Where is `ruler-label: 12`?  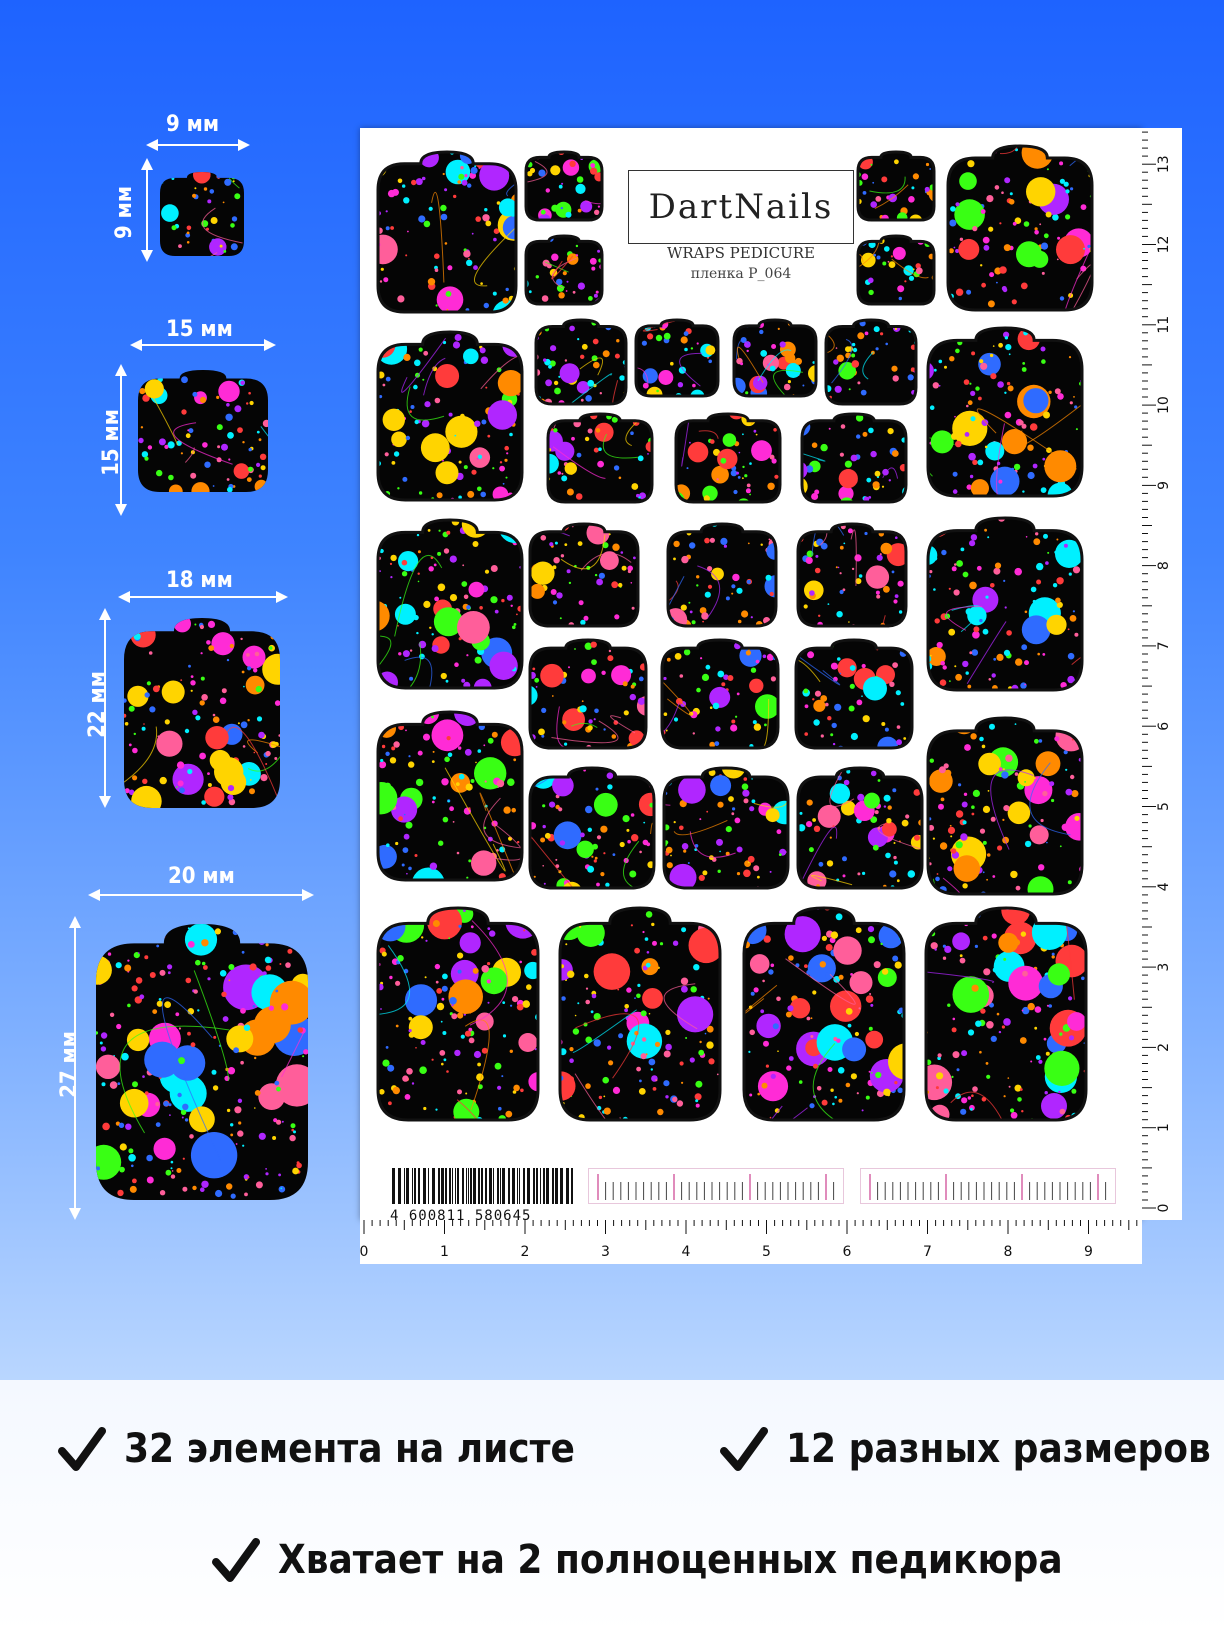
ruler-label: 12 is located at coordinates (1164, 245).